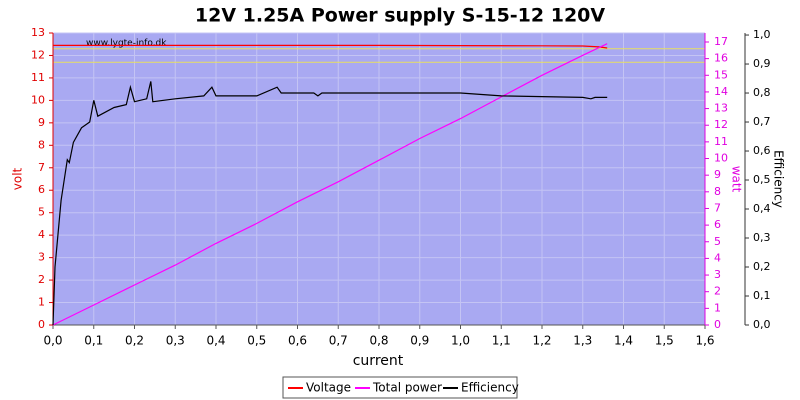 The height and width of the screenshot is (400, 800). I want to click on x-tick-label: 1,3, so click(582, 341).